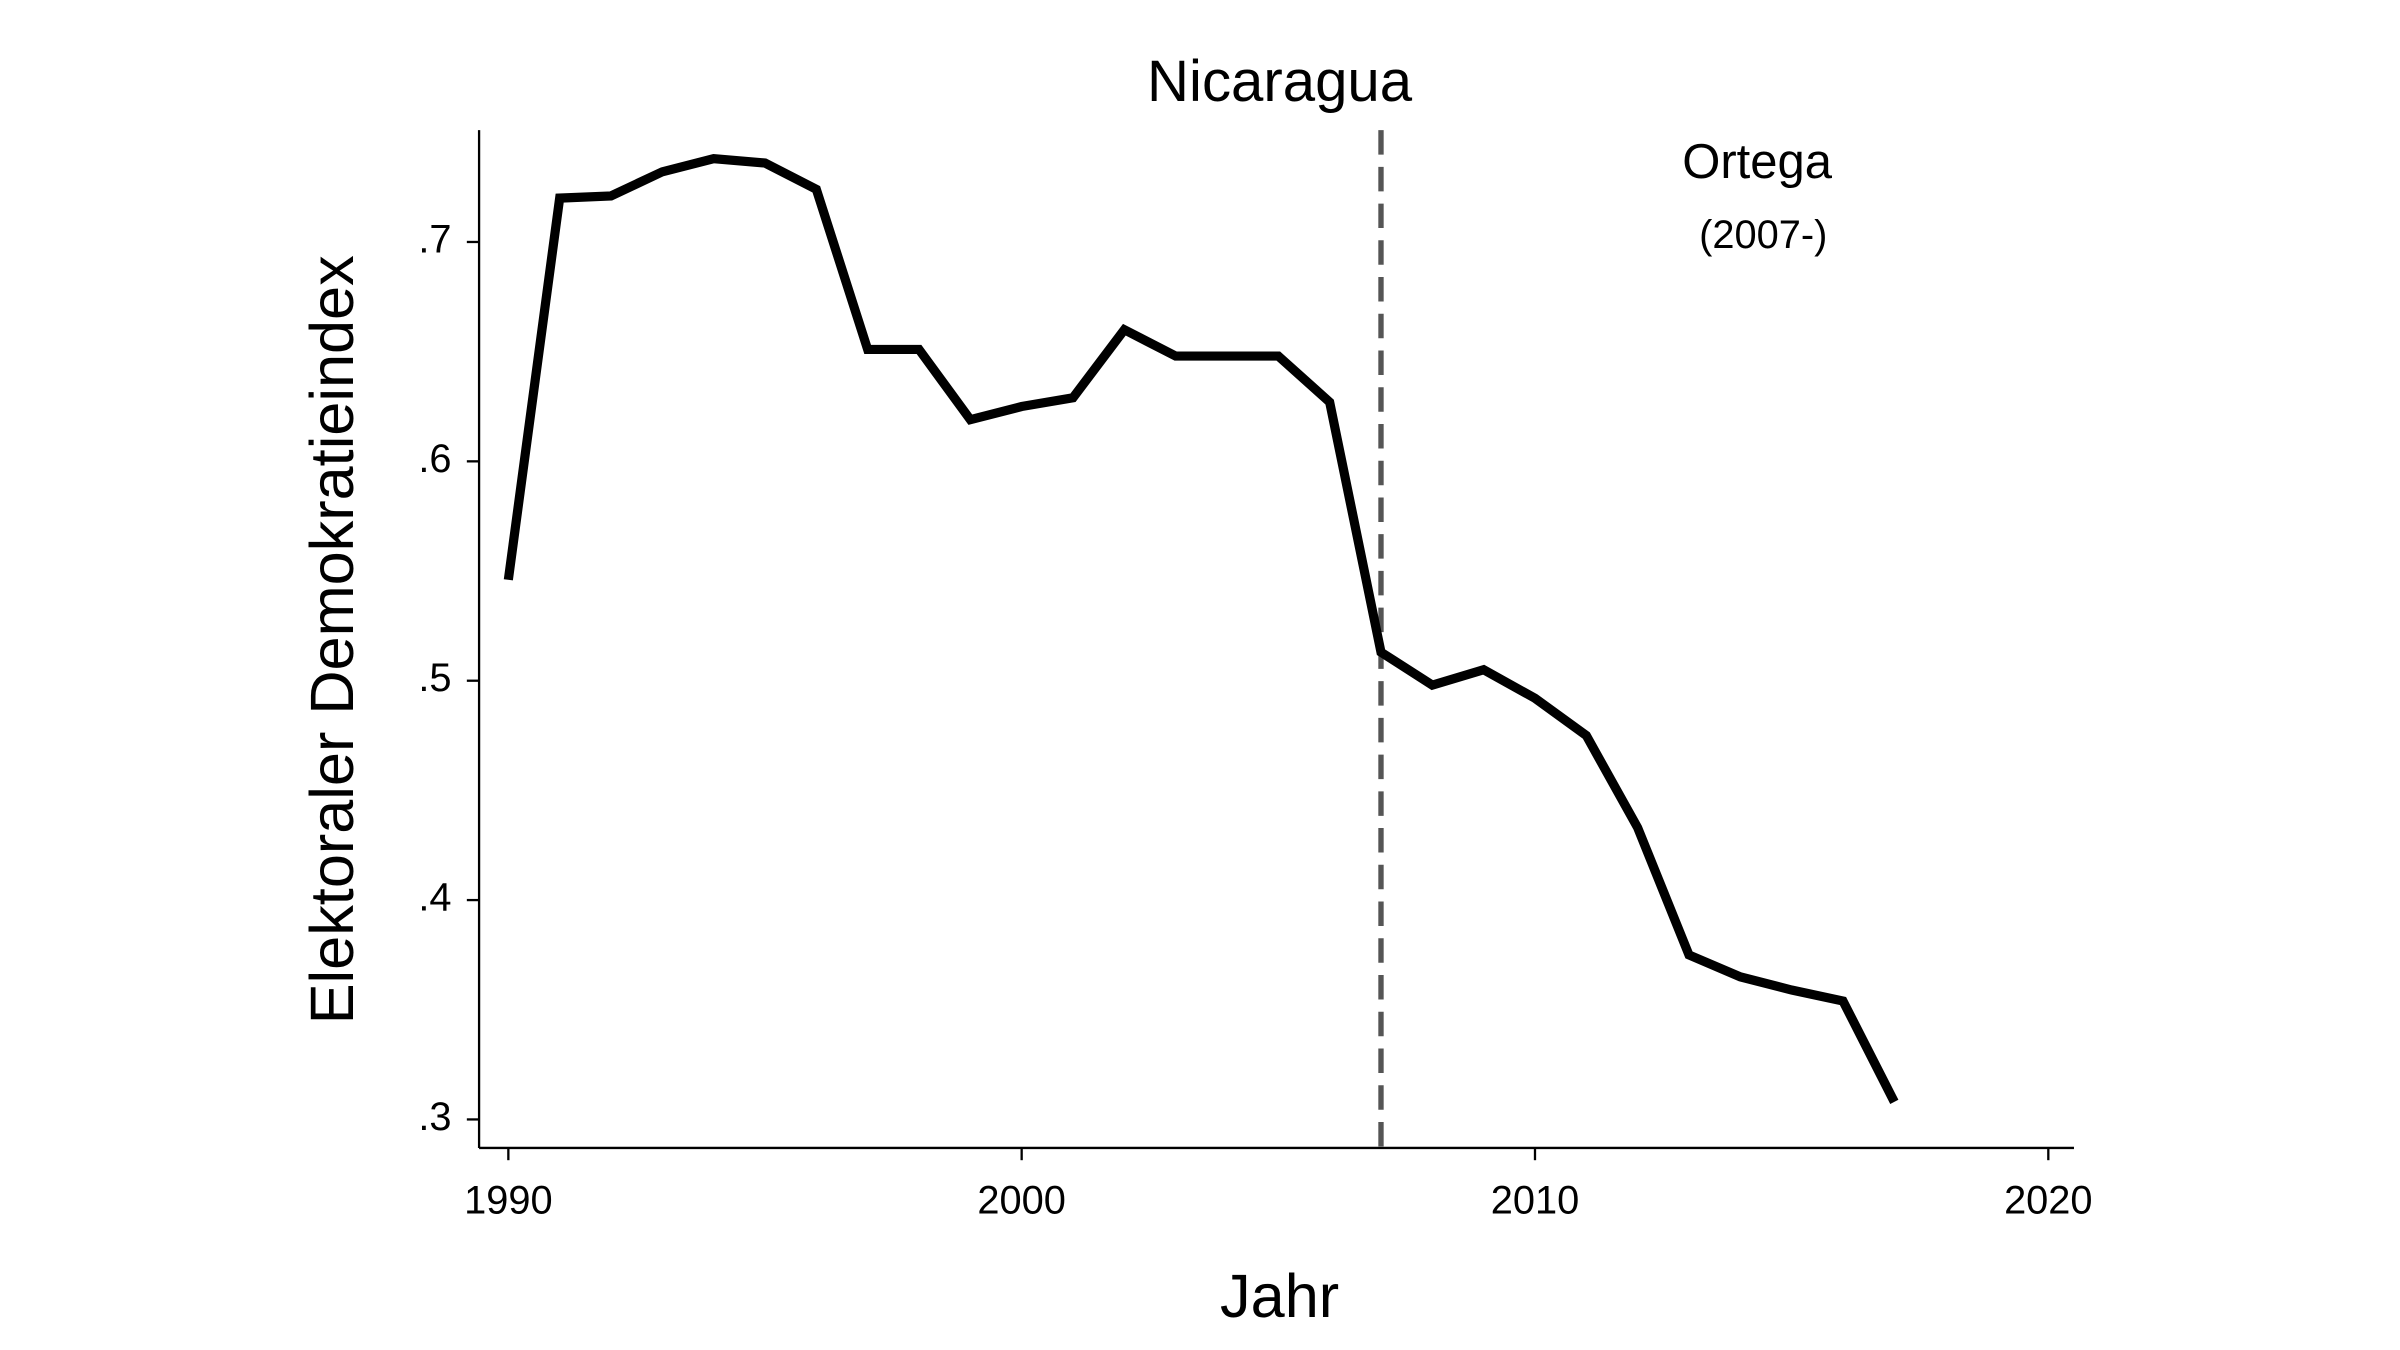 The height and width of the screenshot is (1350, 2400). What do you see at coordinates (1280, 81) in the screenshot?
I see `chart-title: Nicaragua` at bounding box center [1280, 81].